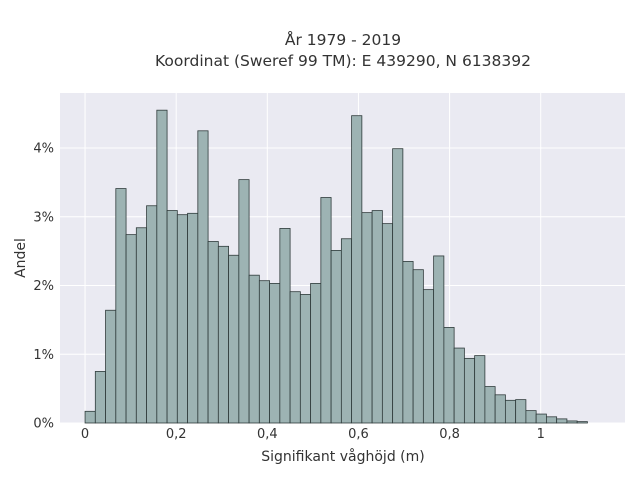 The width and height of the screenshot is (640, 480). I want to click on y-tick-label: 2%, so click(43, 286).